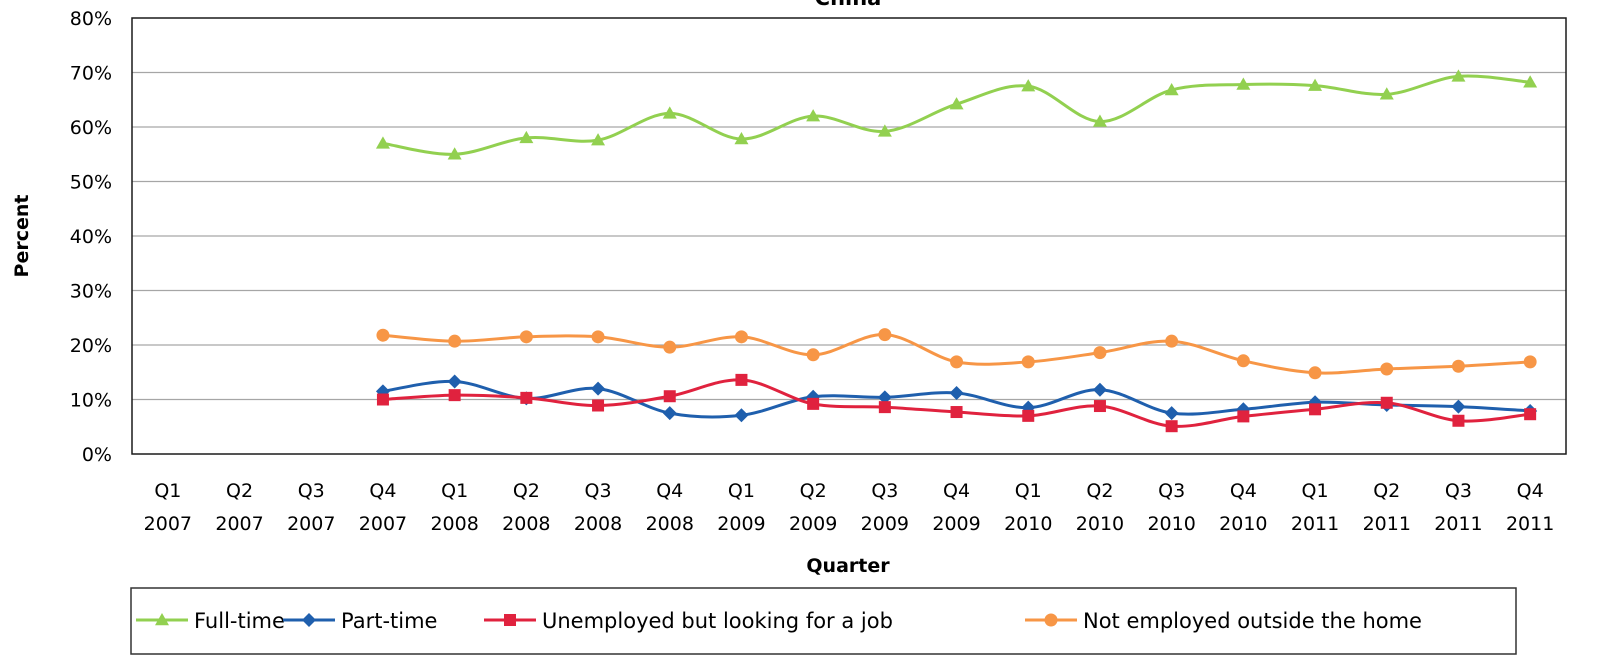 Image resolution: width=1624 pixels, height=655 pixels. Describe the element at coordinates (239, 621) in the screenshot. I see `legend-label: Full-time` at that location.